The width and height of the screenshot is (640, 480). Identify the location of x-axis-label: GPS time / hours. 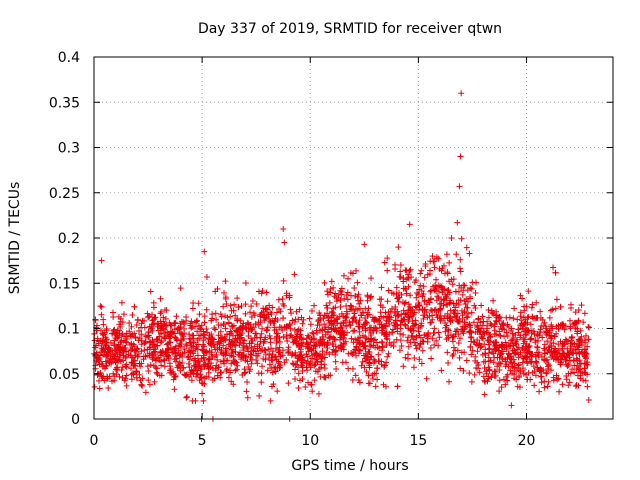
(349, 466).